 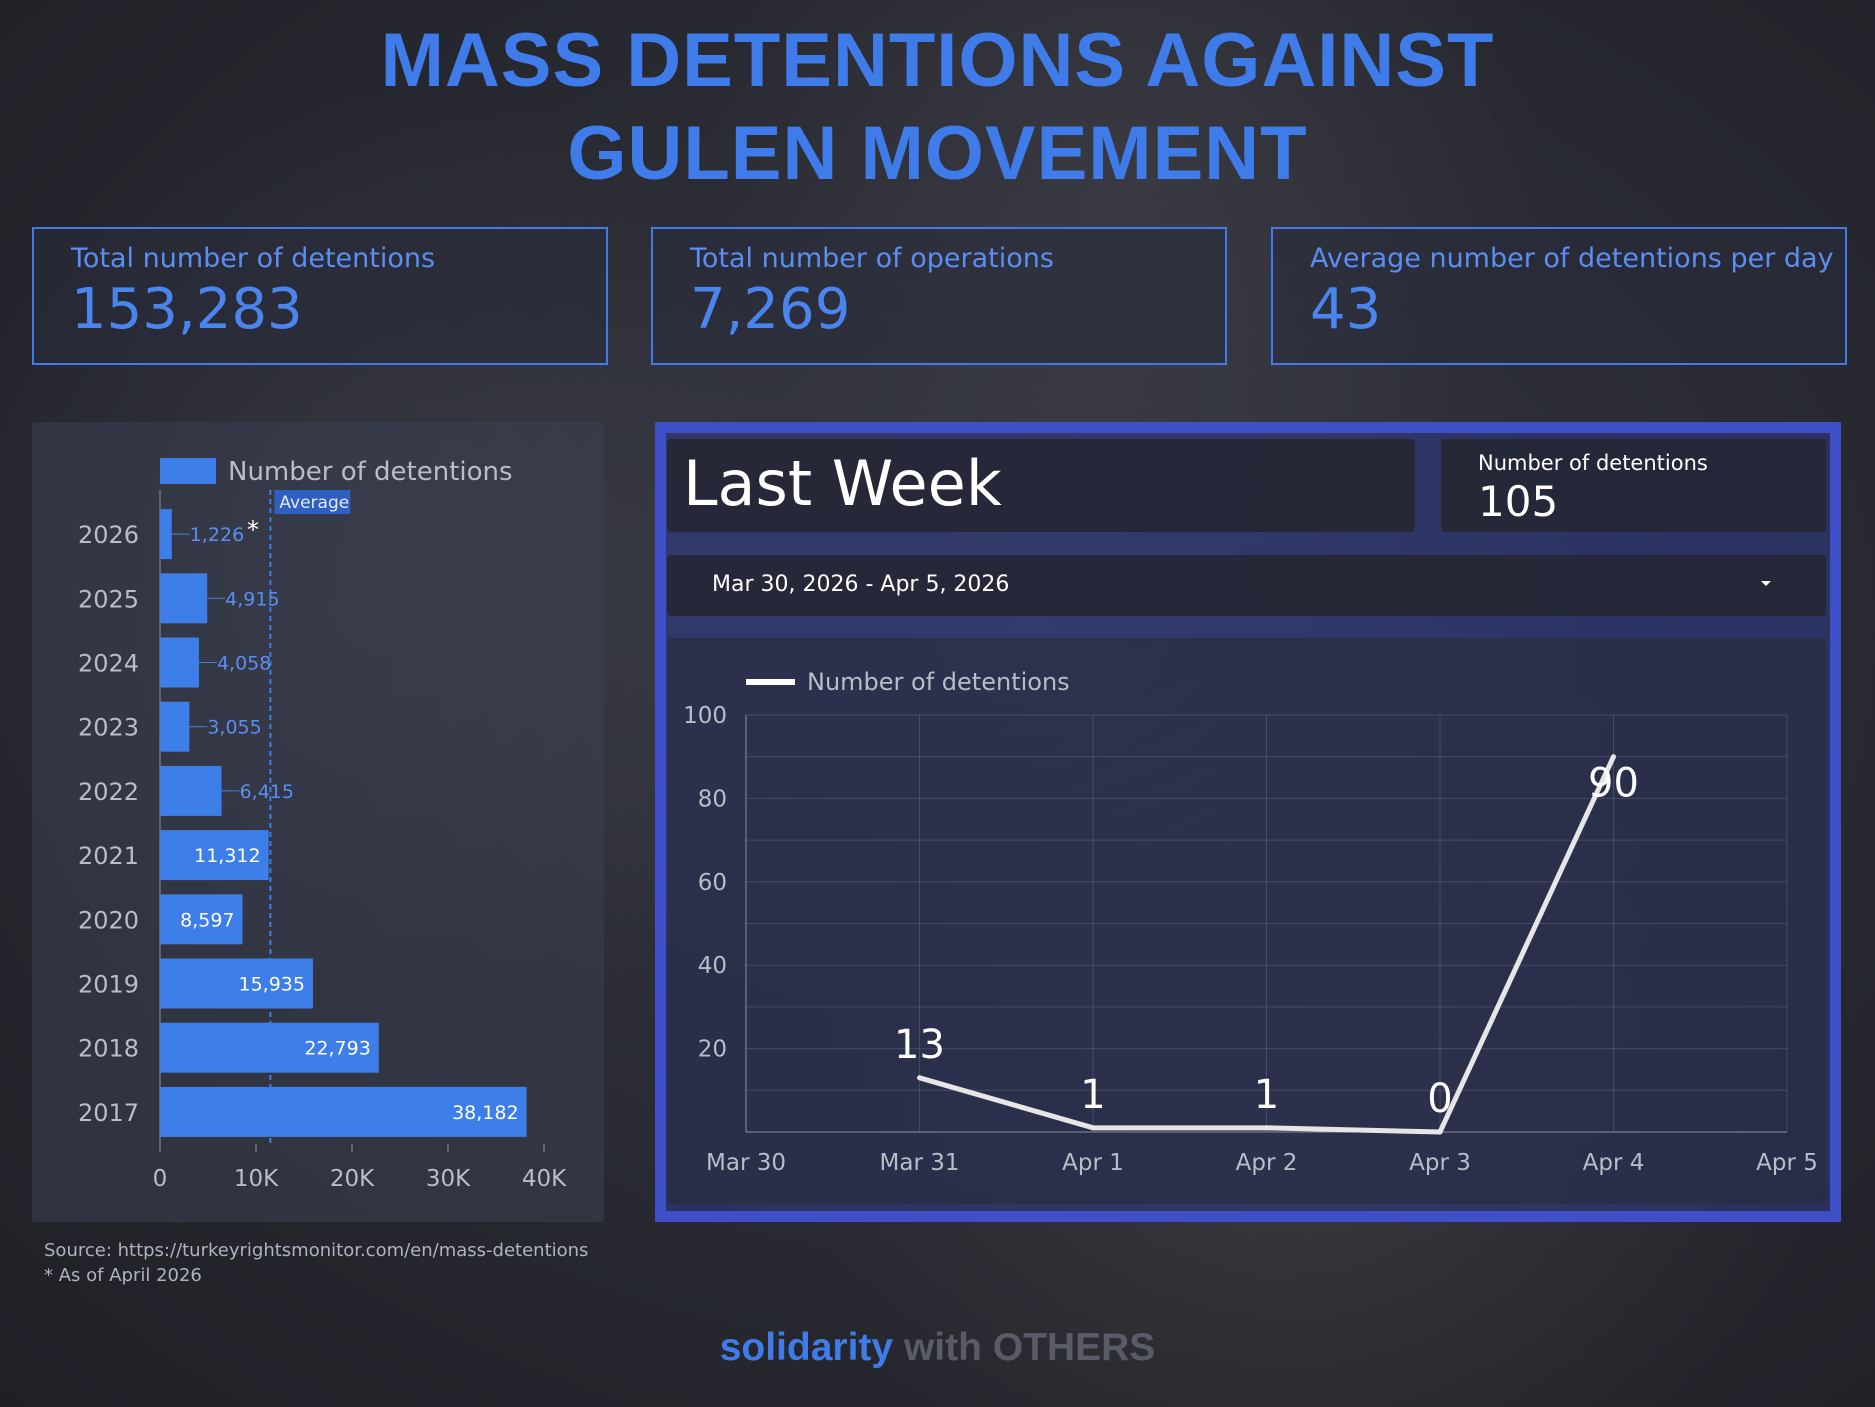 I want to click on category-label: 2021, so click(x=108, y=856).